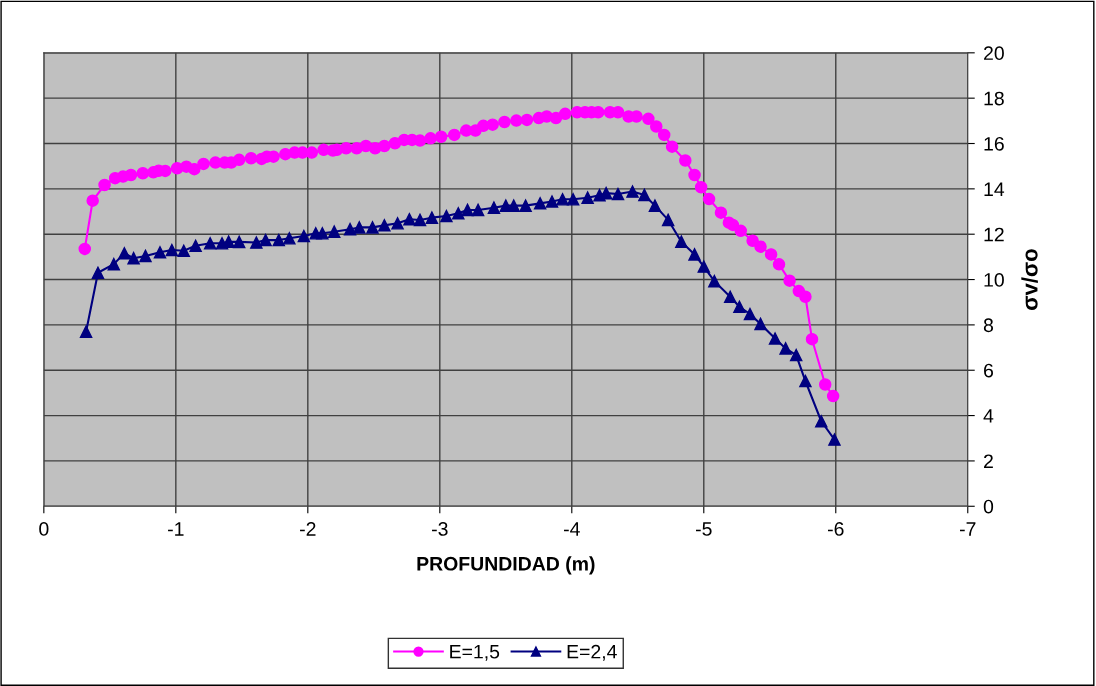 Image resolution: width=1096 pixels, height=686 pixels. What do you see at coordinates (994, 189) in the screenshot?
I see `y-tick-label: 14` at bounding box center [994, 189].